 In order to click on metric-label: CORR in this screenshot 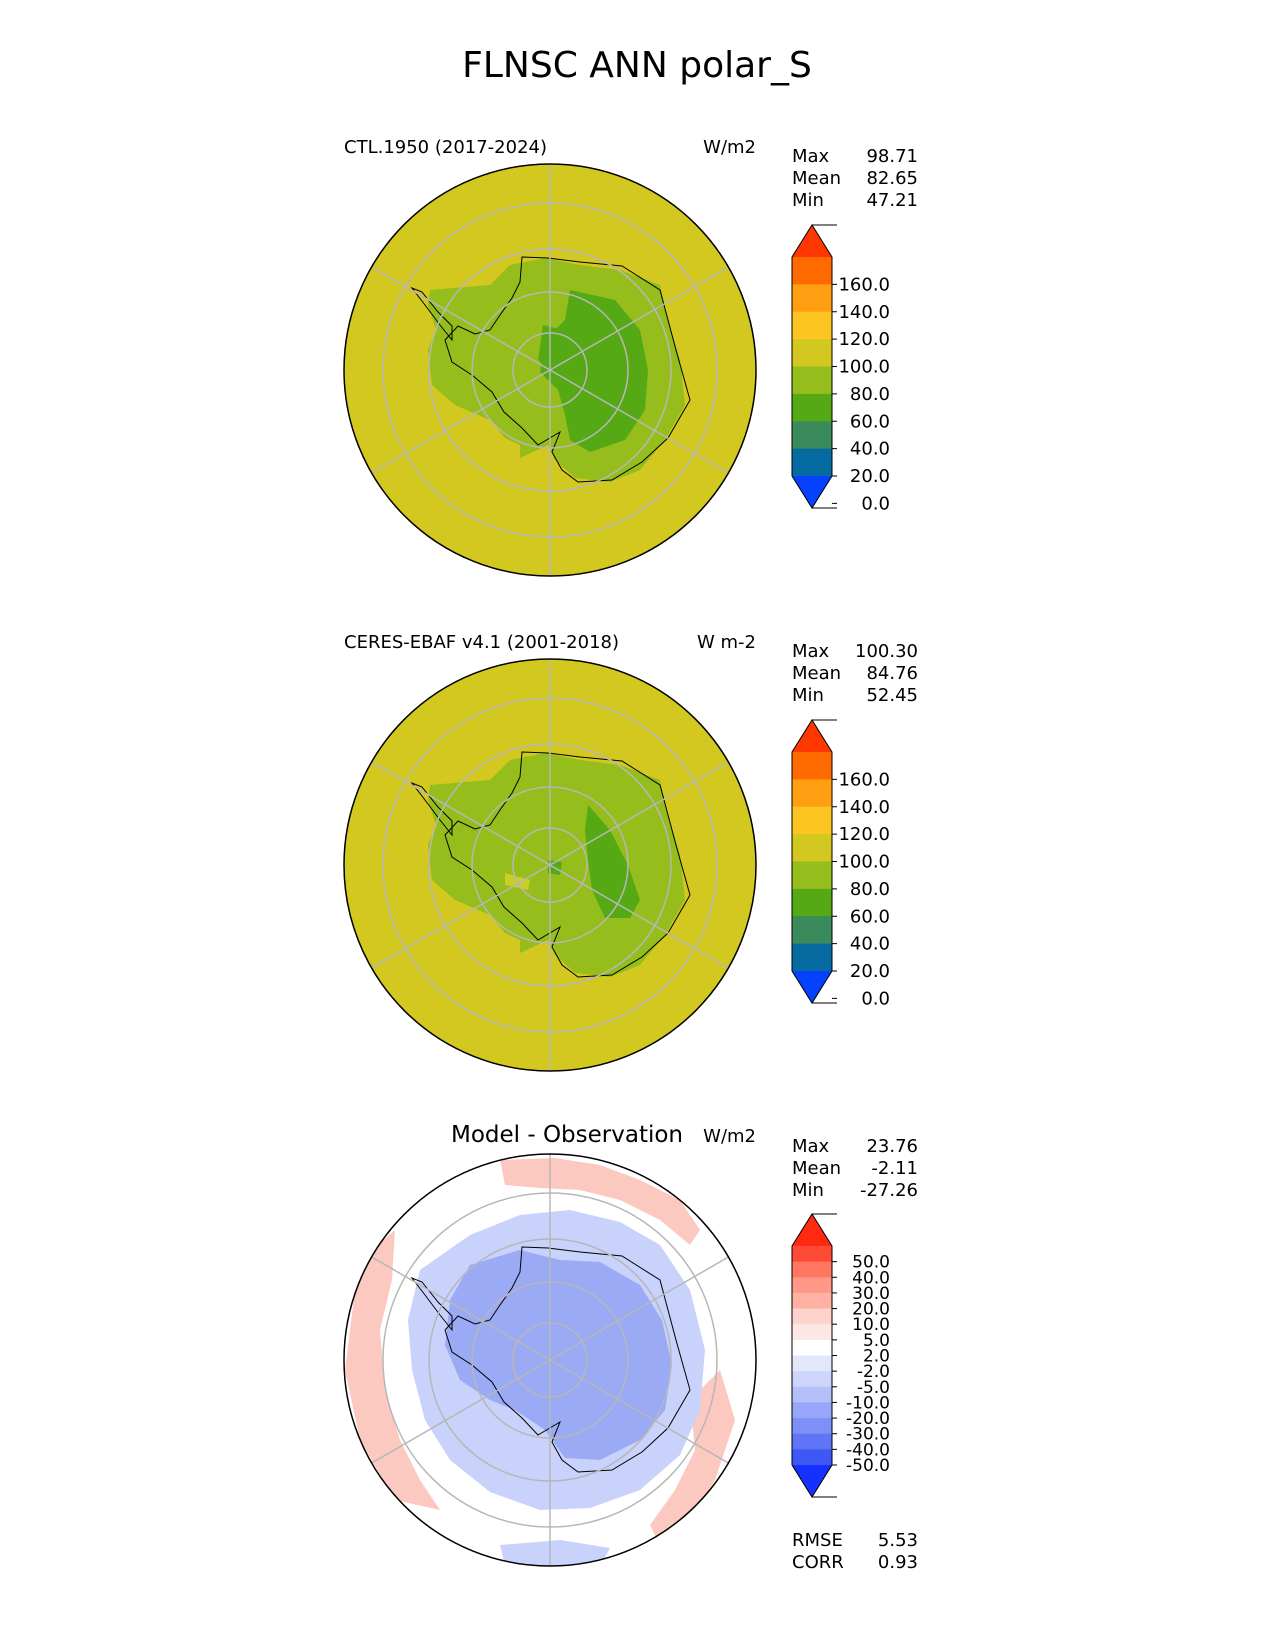, I will do `click(818, 1562)`.